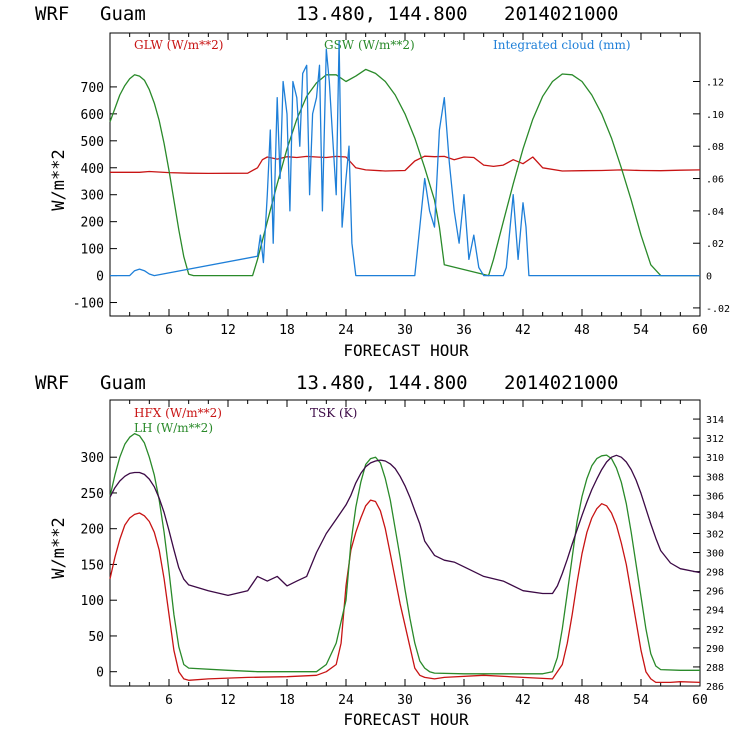  What do you see at coordinates (718, 309) in the screenshot?
I see `top-y2-tick-label: -.02` at bounding box center [718, 309].